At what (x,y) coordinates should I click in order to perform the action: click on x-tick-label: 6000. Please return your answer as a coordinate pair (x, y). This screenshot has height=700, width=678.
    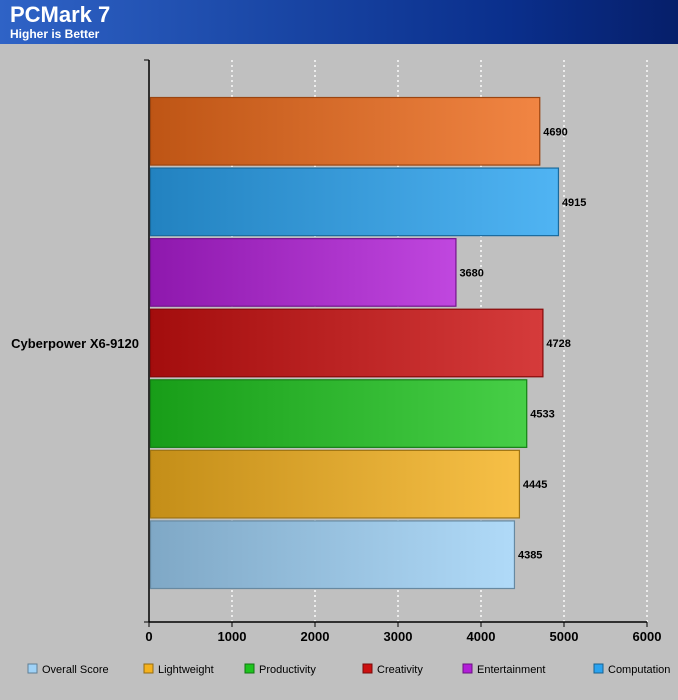
    Looking at the image, I should click on (647, 636).